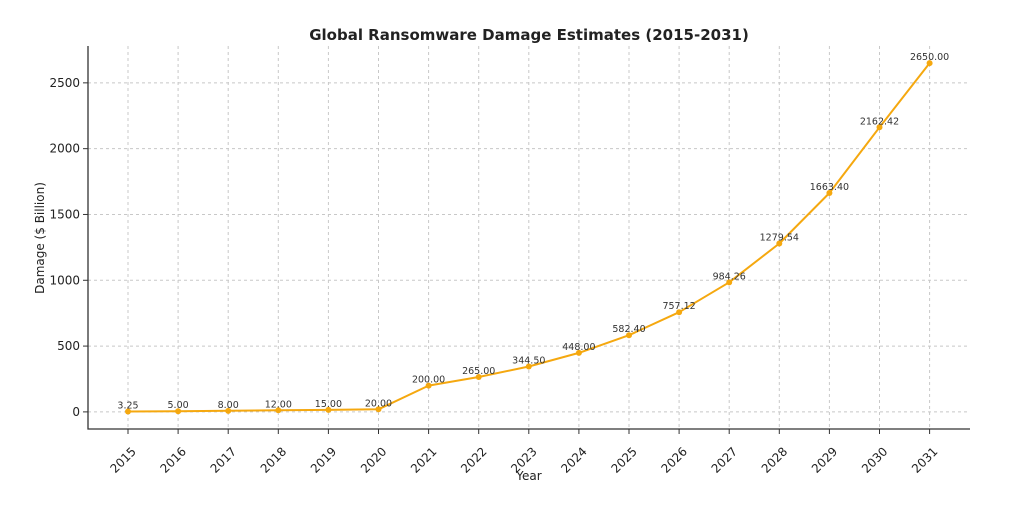 The width and height of the screenshot is (1023, 515). Describe the element at coordinates (323, 459) in the screenshot. I see `x-tick-label: 2019` at that location.